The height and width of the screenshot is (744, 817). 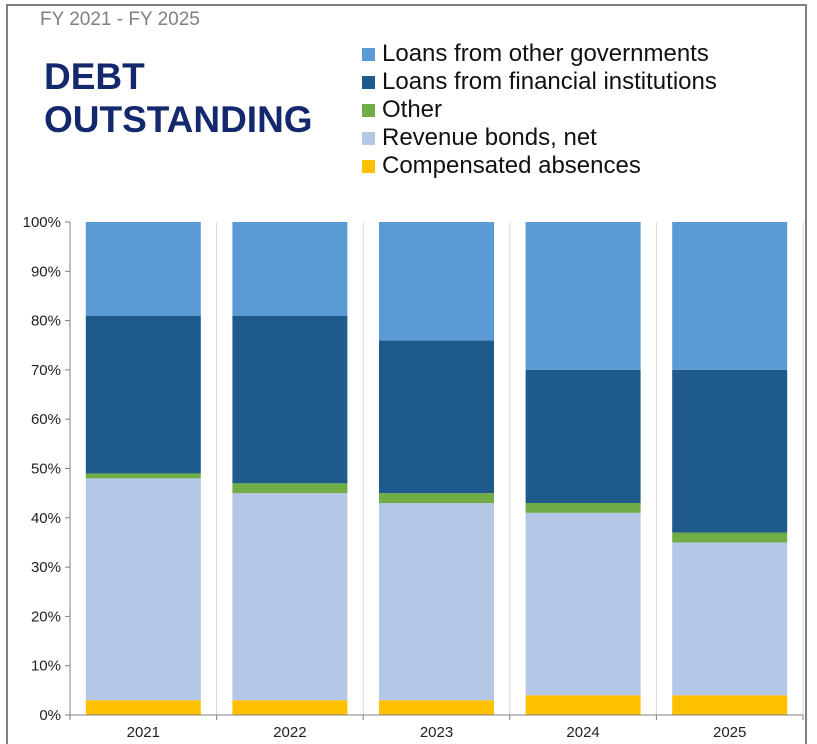 What do you see at coordinates (46, 616) in the screenshot?
I see `y-tick-label: 20%` at bounding box center [46, 616].